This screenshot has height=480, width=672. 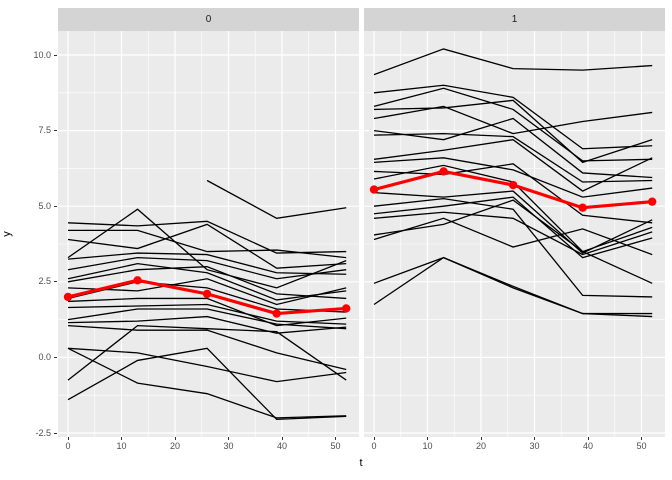 What do you see at coordinates (44, 130) in the screenshot?
I see `y-tick-label: 7.5` at bounding box center [44, 130].